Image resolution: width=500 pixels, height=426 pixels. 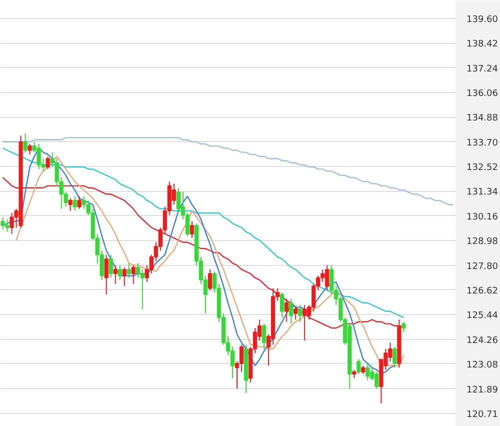 I want to click on y-tick-label: 133.70, so click(x=482, y=143).